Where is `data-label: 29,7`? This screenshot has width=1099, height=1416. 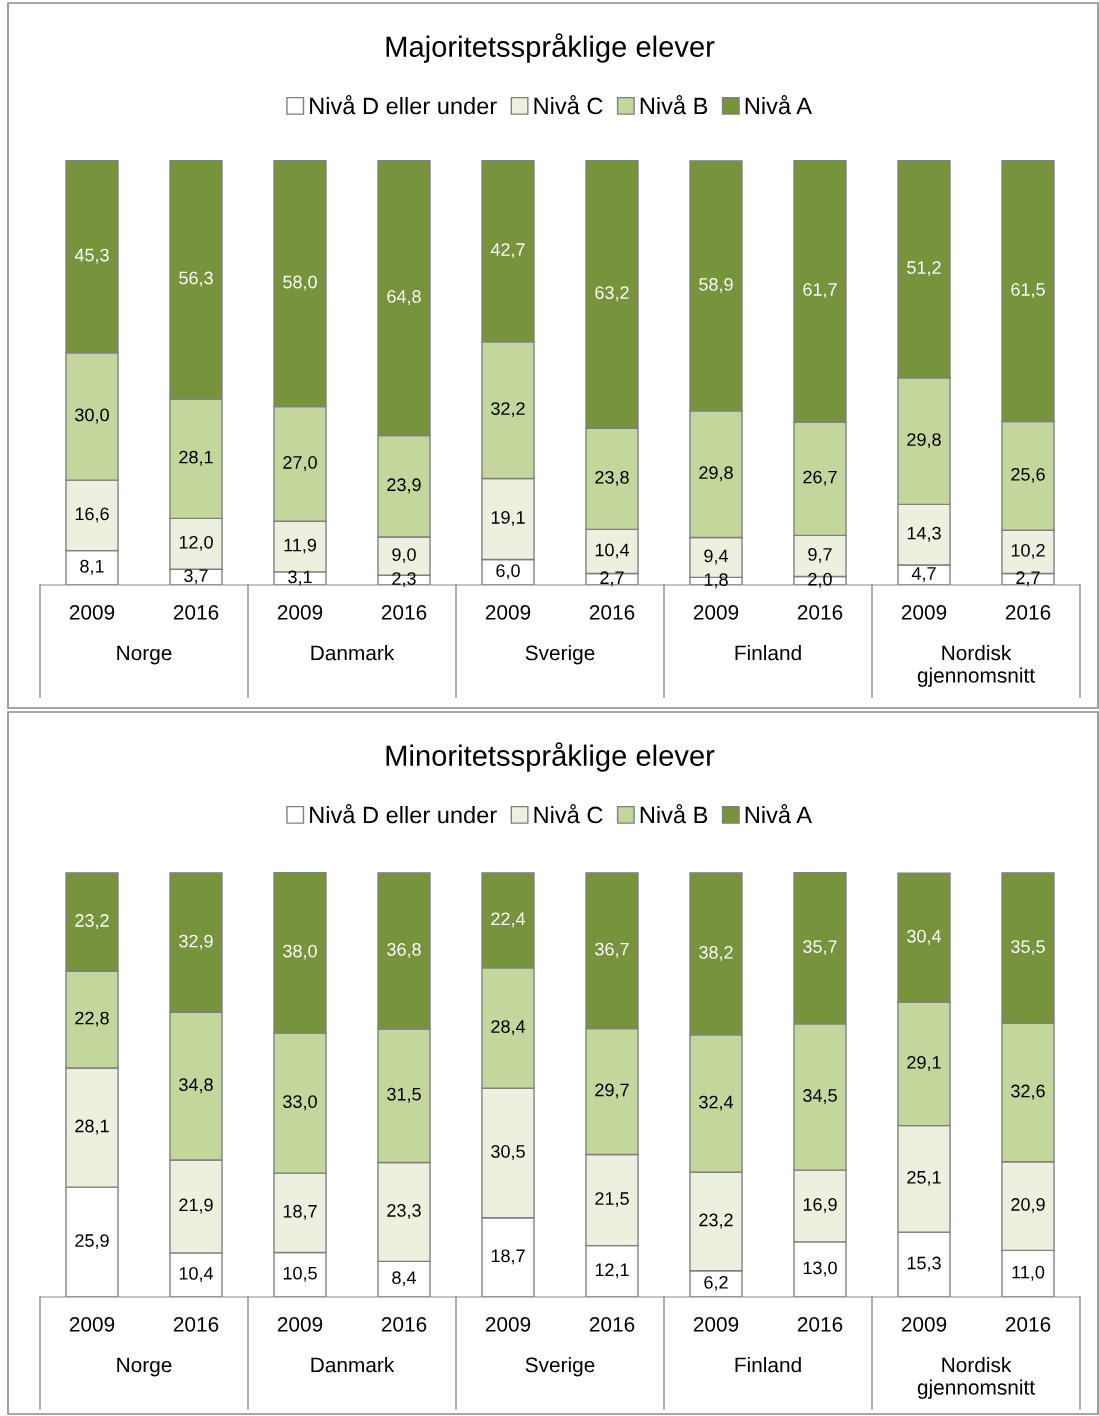
data-label: 29,7 is located at coordinates (612, 1091).